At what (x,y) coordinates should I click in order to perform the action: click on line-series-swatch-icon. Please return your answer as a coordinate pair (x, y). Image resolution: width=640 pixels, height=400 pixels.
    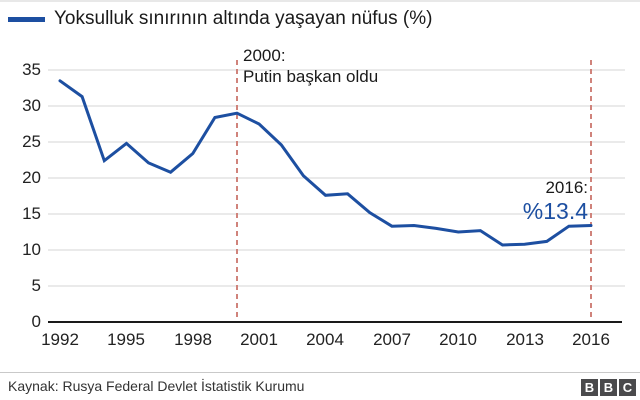
    Looking at the image, I should click on (26, 19).